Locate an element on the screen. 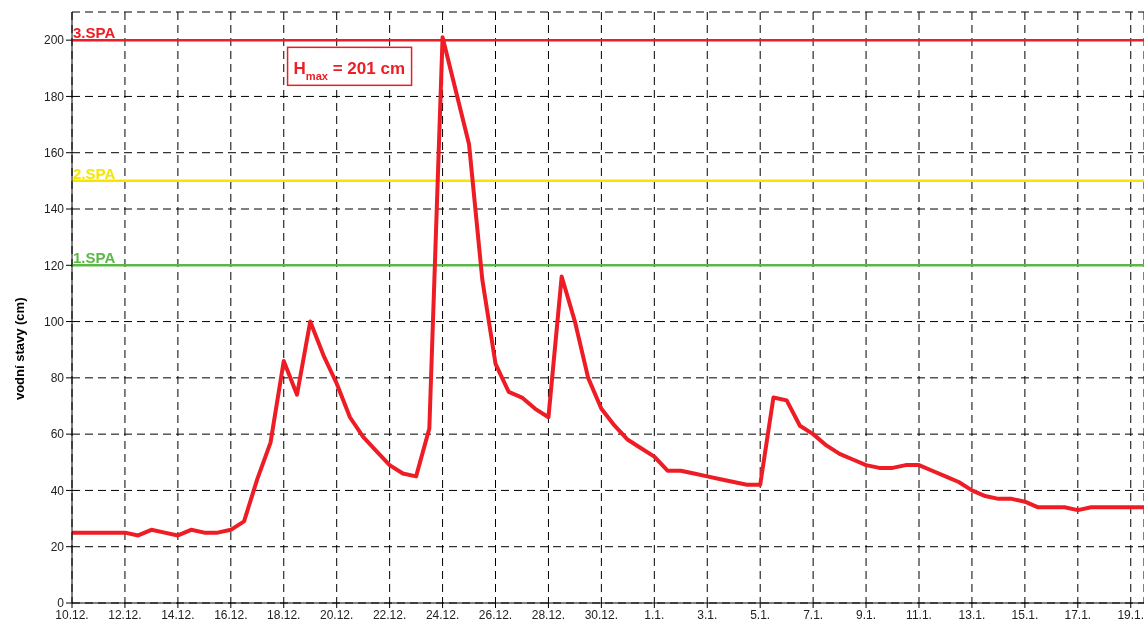 Image resolution: width=1144 pixels, height=629 pixels. x-tick-label: 7.1. is located at coordinates (813, 614).